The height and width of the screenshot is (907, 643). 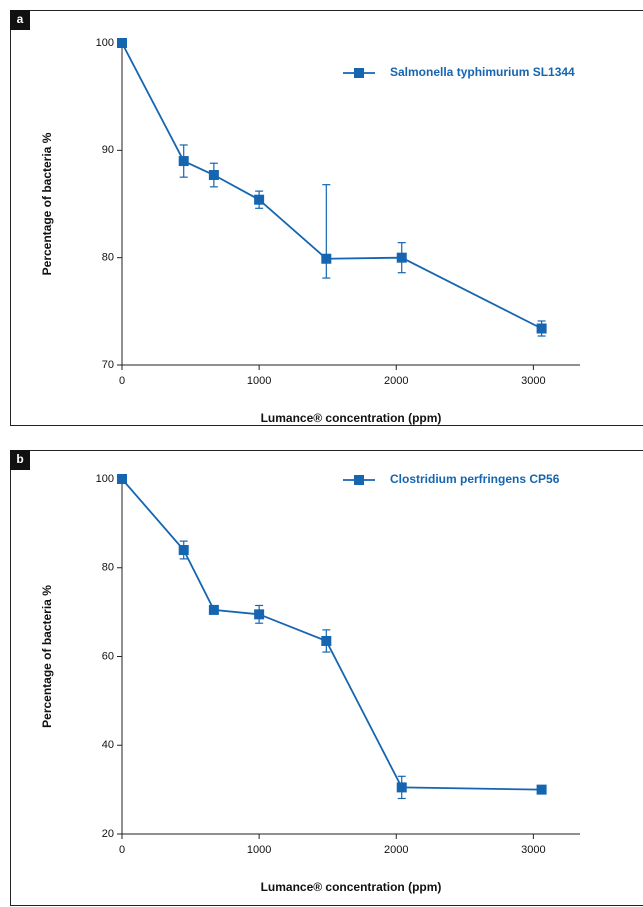 I want to click on y-tick-label: 40, so click(x=108, y=745).